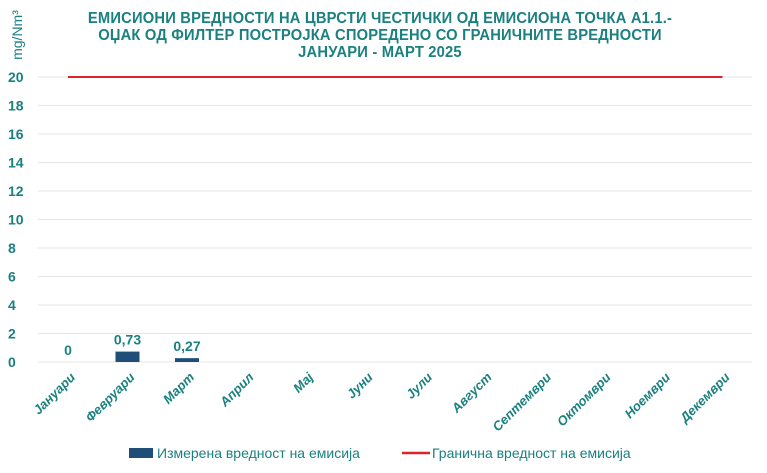 Image resolution: width=767 pixels, height=473 pixels. Describe the element at coordinates (12, 277) in the screenshot. I see `y-tick-label: 6` at that location.